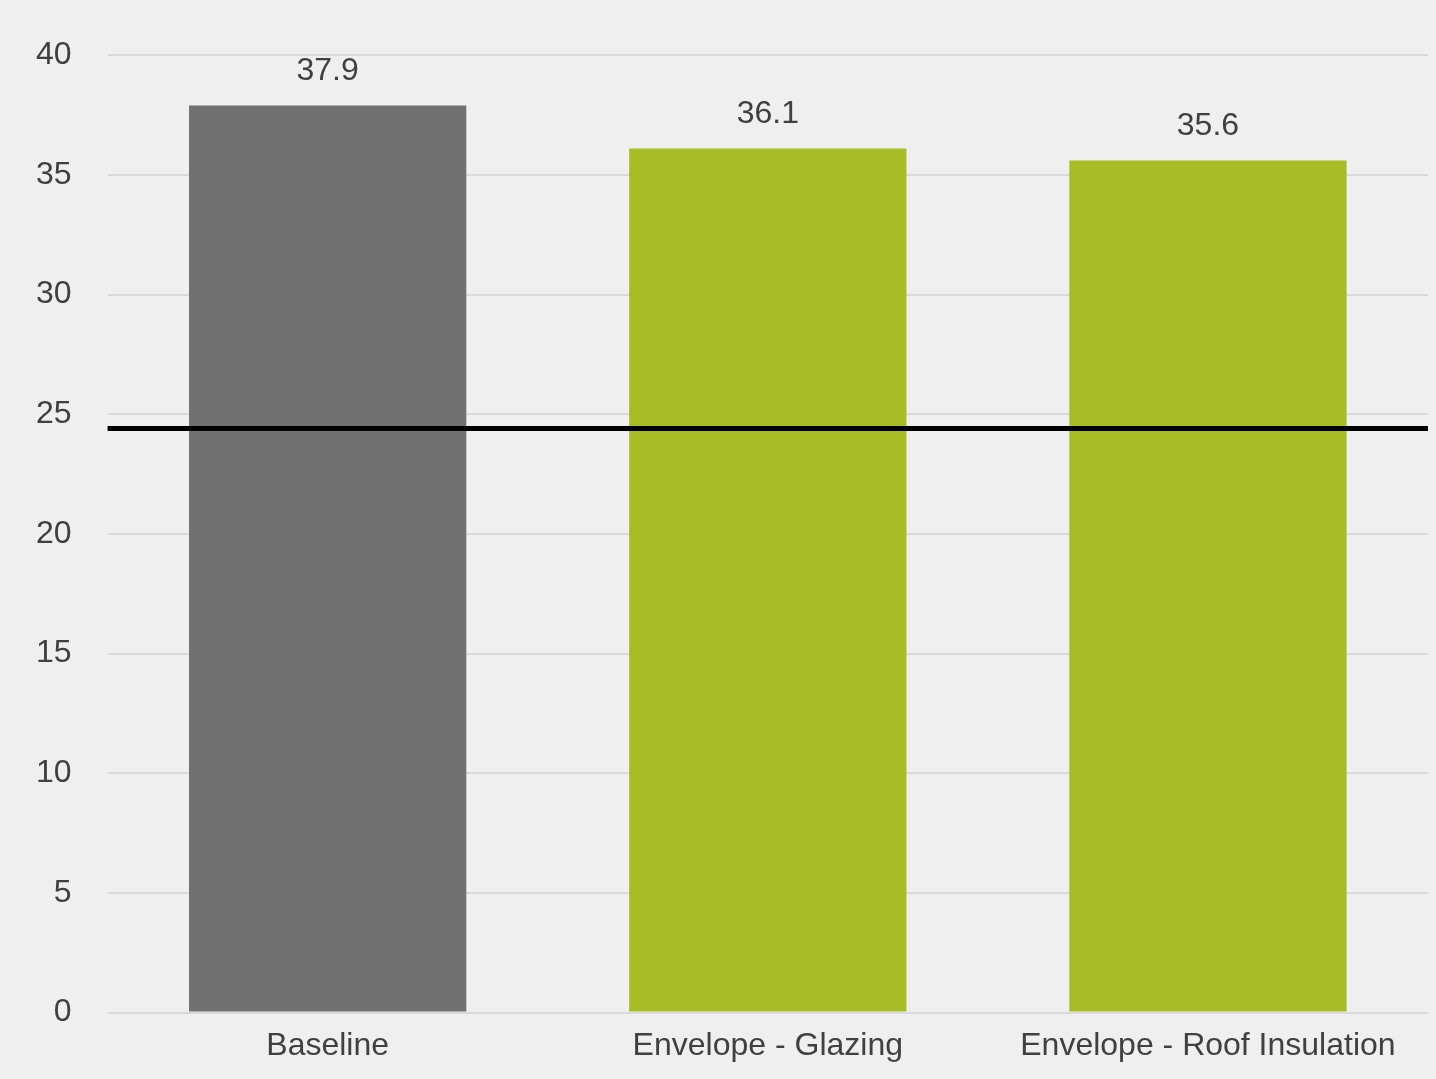 The height and width of the screenshot is (1079, 1436). What do you see at coordinates (767, 112) in the screenshot?
I see `data-label: 36.1` at bounding box center [767, 112].